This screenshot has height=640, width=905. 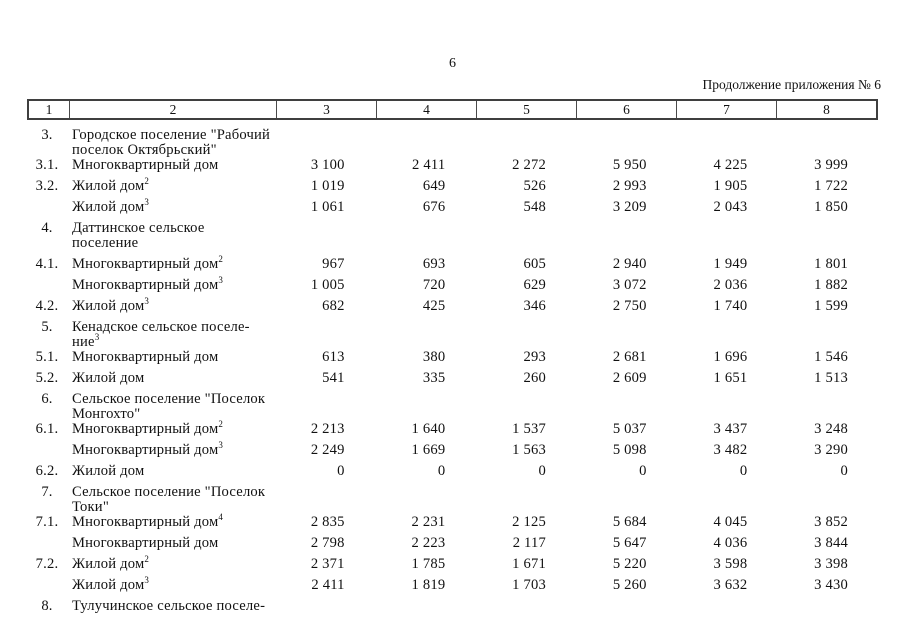 I want to click on value-cell: 5 260, so click(x=629, y=585).